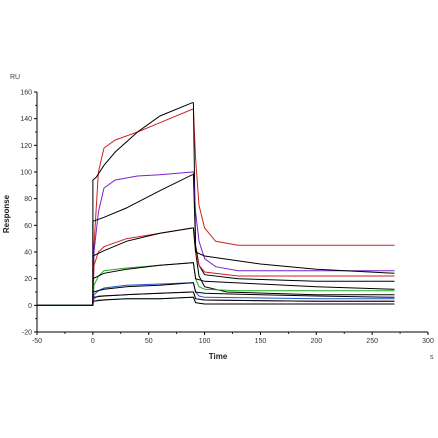 This screenshot has height=438, width=438. Describe the element at coordinates (28, 199) in the screenshot. I see `y-tick-label: 80` at that location.